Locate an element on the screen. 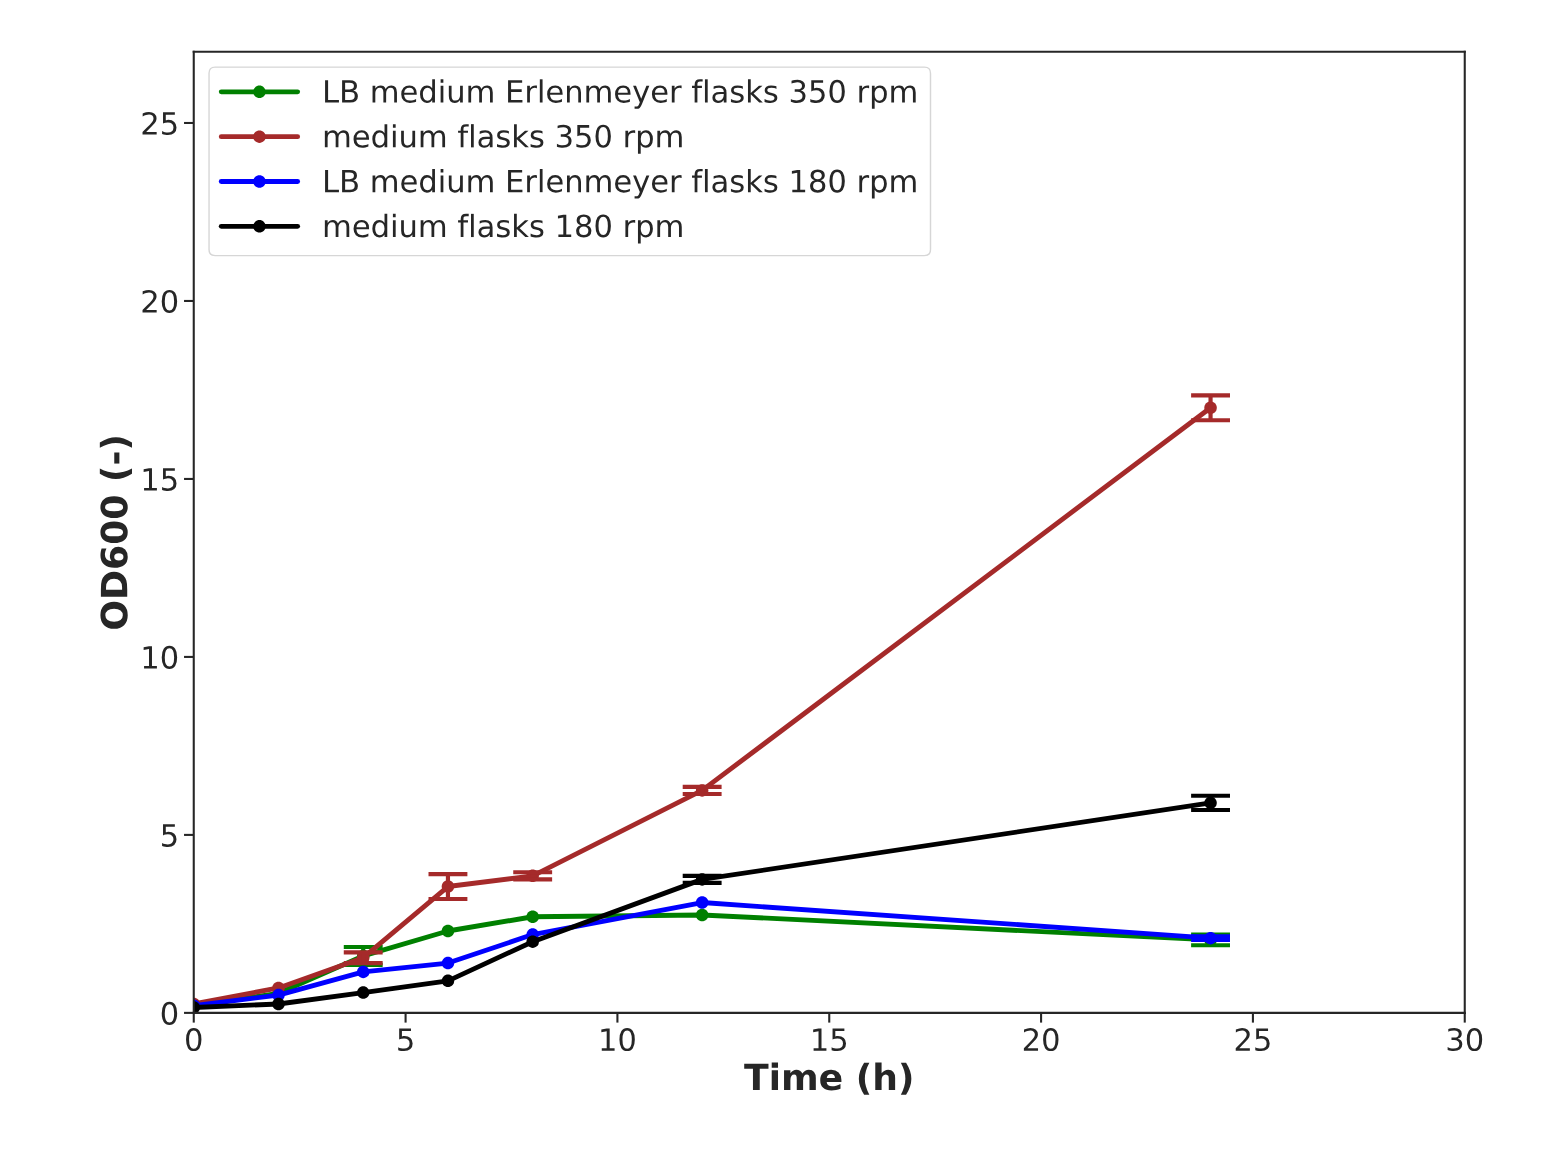  legend-label: medium flasks 350 rpm is located at coordinates (503, 139).